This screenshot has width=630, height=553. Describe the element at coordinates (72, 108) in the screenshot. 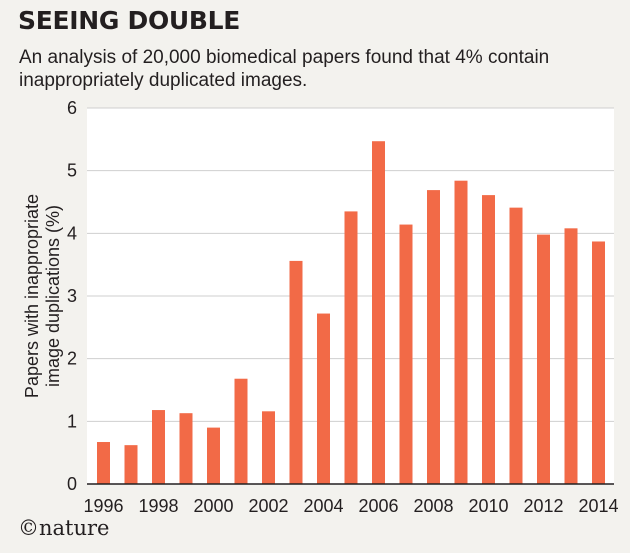

I see `y-tick-label: 6` at that location.